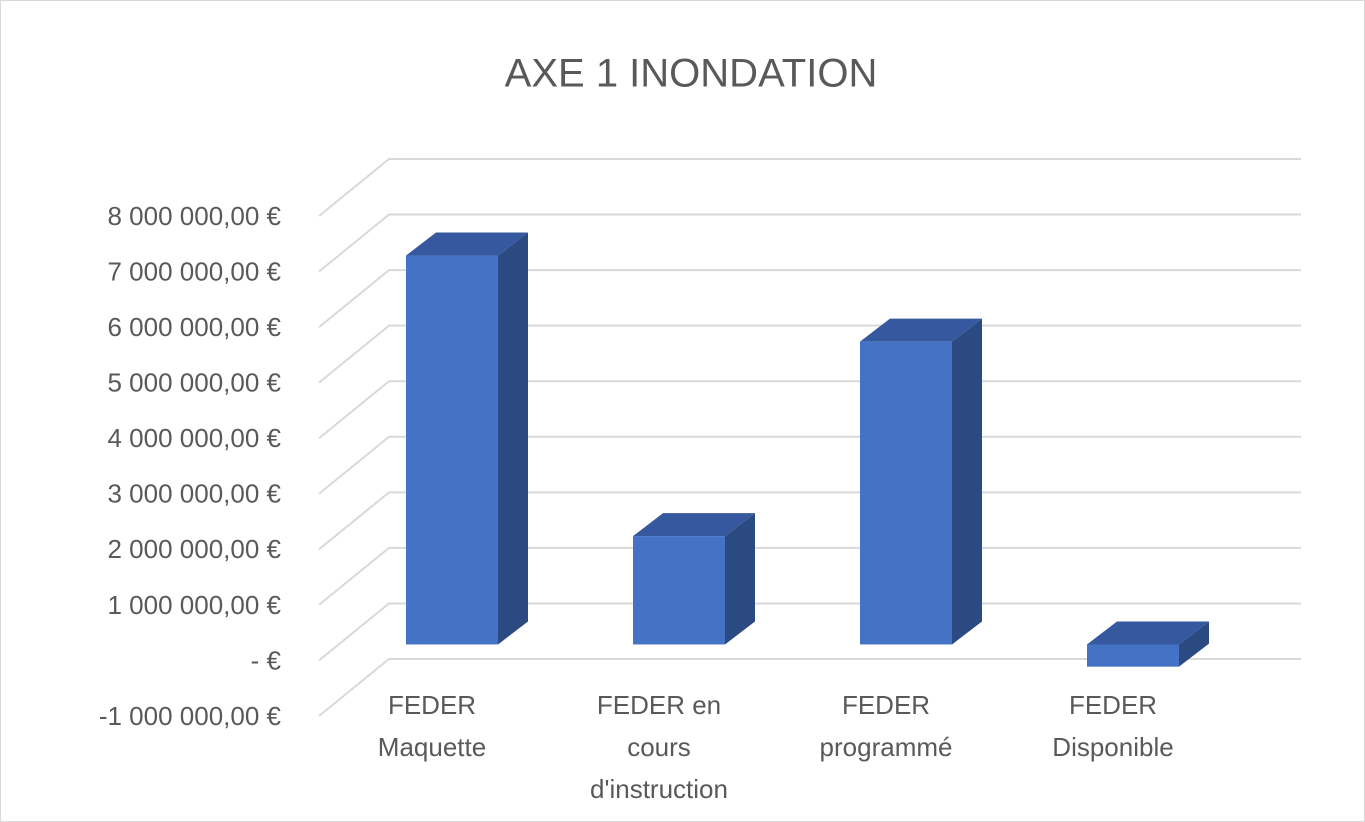 Image resolution: width=1365 pixels, height=822 pixels. Describe the element at coordinates (190, 716) in the screenshot. I see `y-tick-label: -1 000 000,00 €` at that location.